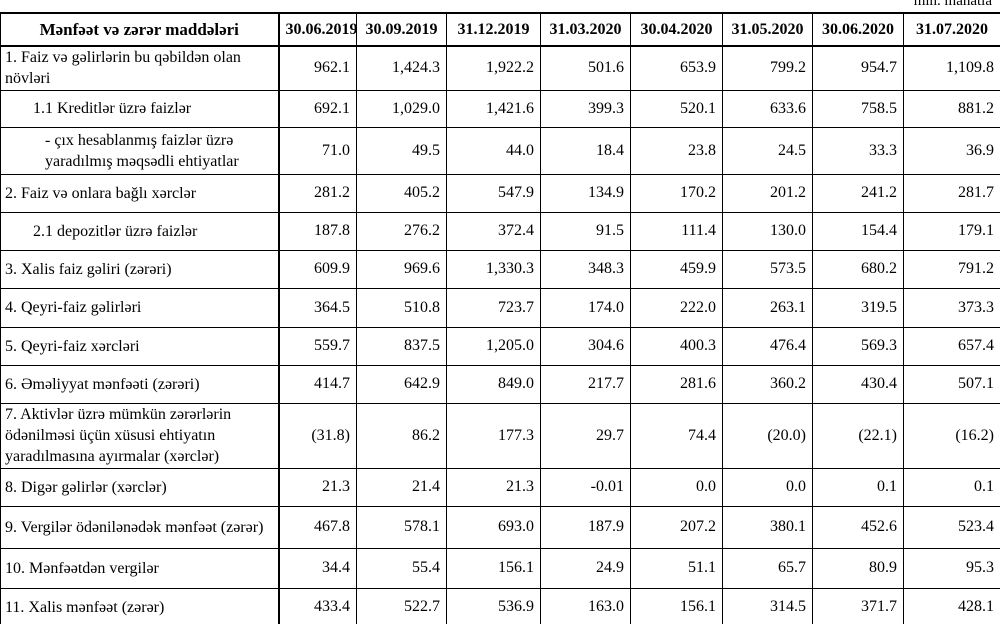  What do you see at coordinates (493, 193) in the screenshot?
I see `cell-value: 547.9` at bounding box center [493, 193].